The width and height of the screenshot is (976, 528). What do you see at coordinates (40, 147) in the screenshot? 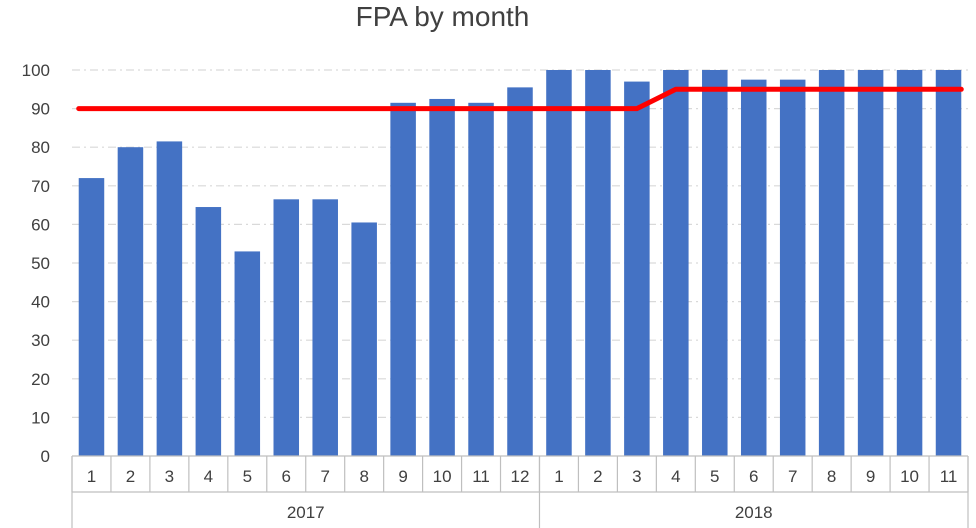
I see `y-tick-label: 80` at bounding box center [40, 147].